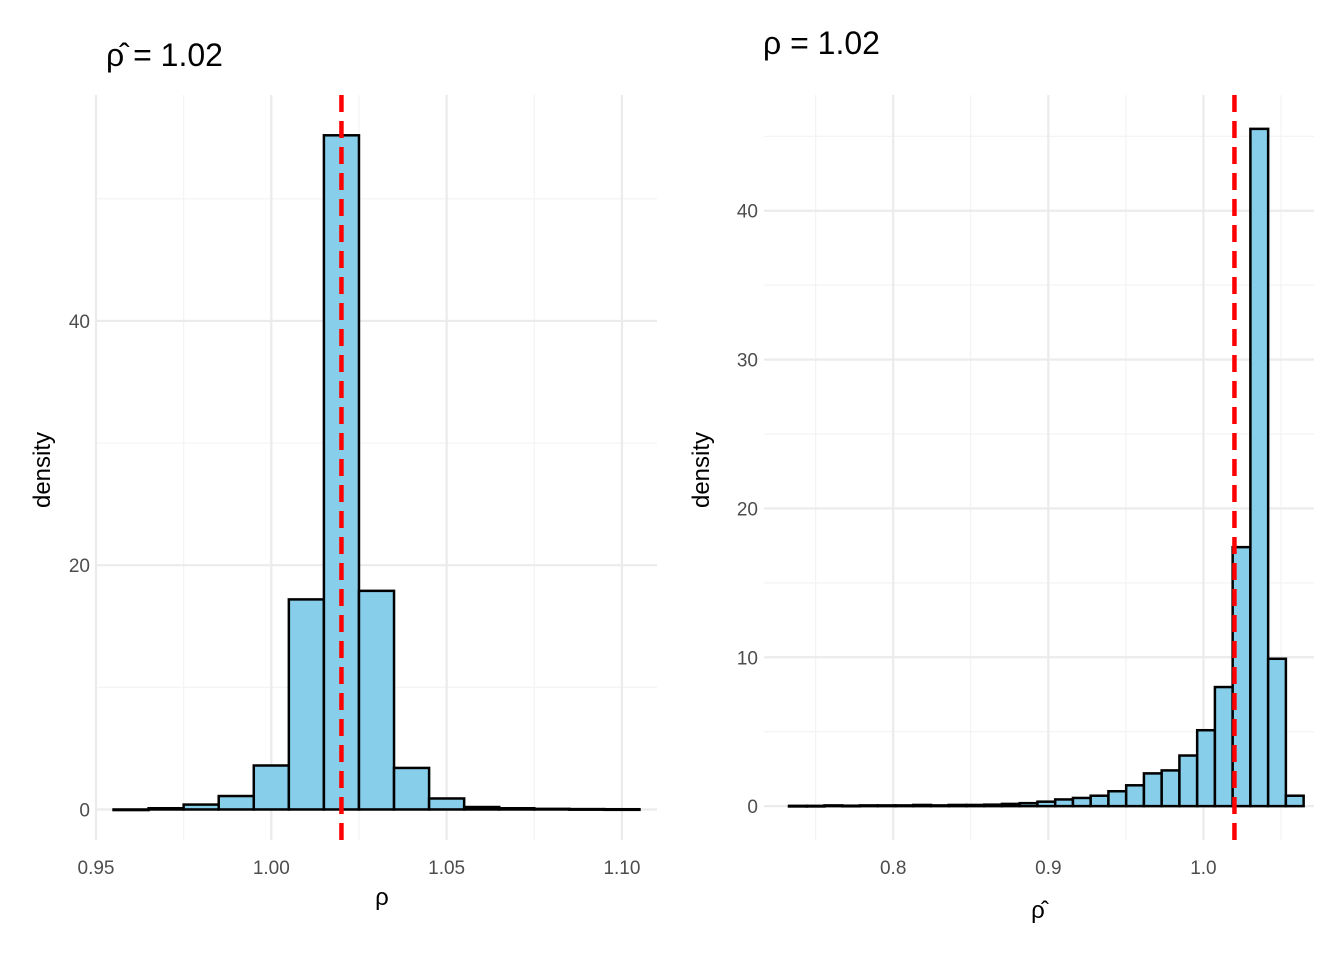 The width and height of the screenshot is (1344, 960). Describe the element at coordinates (271, 868) in the screenshot. I see `left-x-tick-label: 1.00` at that location.